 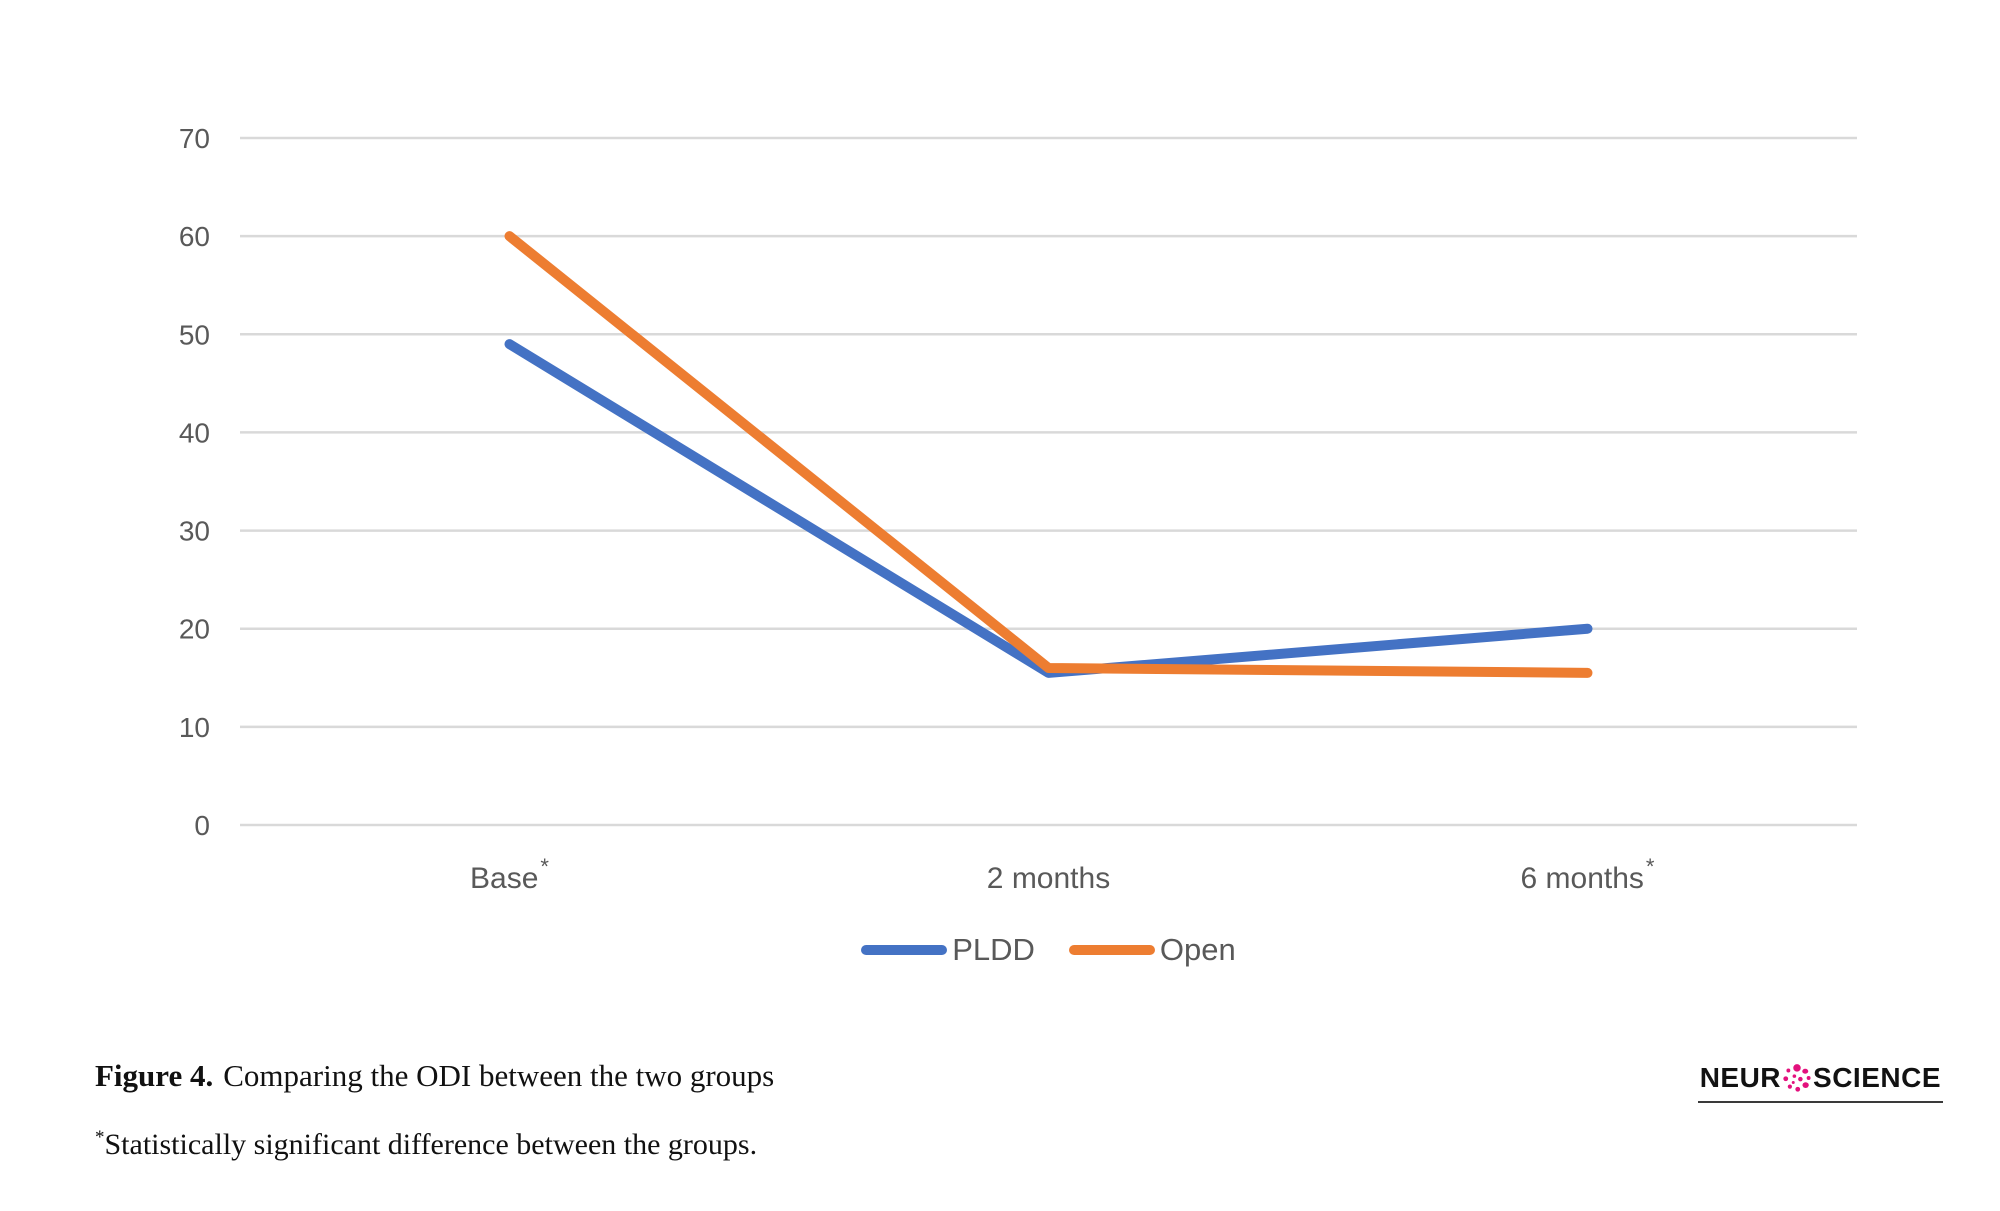 I want to click on y-axis-tick-label: 20, so click(x=194, y=629).